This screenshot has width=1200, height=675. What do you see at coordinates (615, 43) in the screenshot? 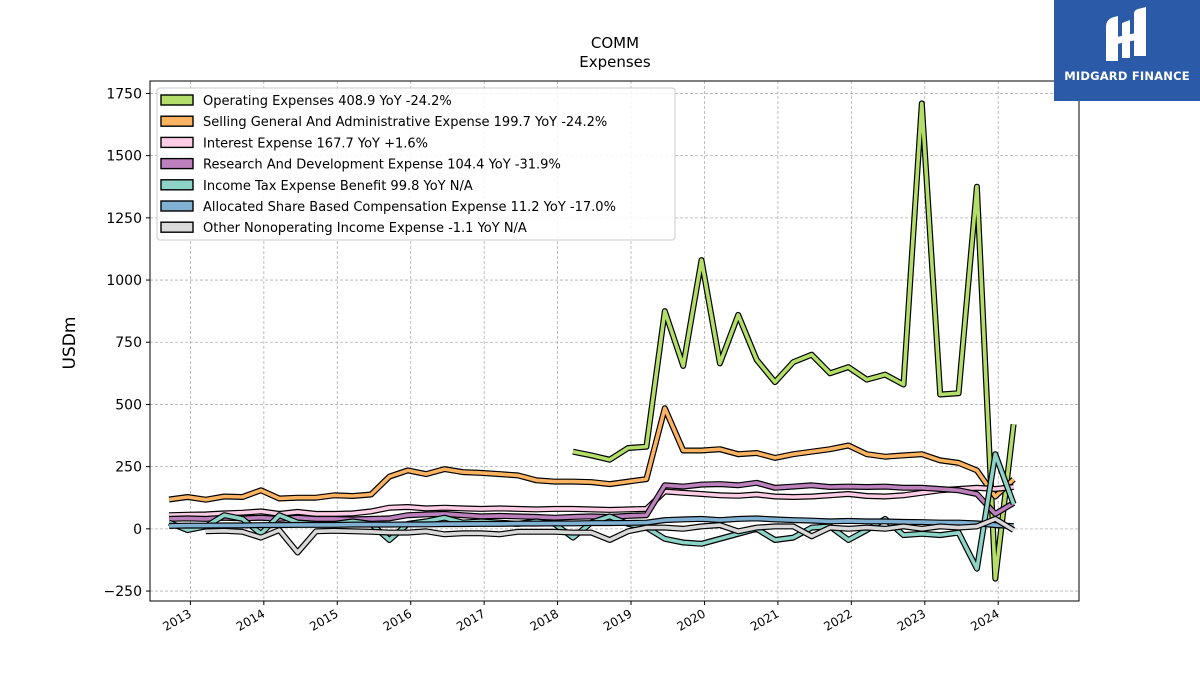
I see `chart-title: COMM` at bounding box center [615, 43].